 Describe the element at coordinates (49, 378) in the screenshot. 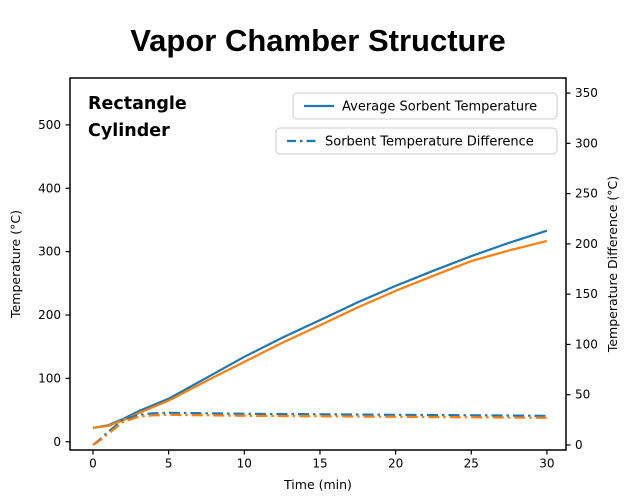

I see `y-left-tick-label: 100` at that location.